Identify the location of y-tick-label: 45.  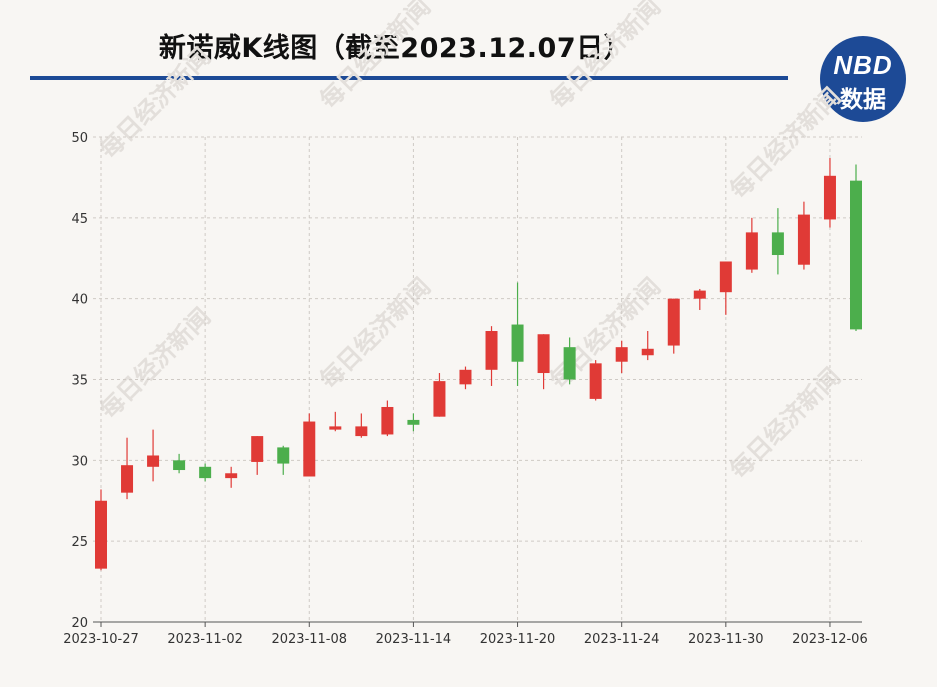
(79, 219).